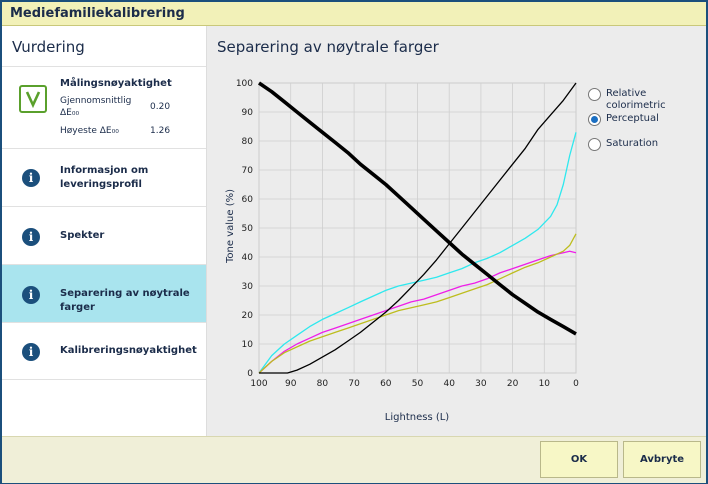 The image size is (708, 484). I want to click on x-tick-label: 0, so click(576, 384).